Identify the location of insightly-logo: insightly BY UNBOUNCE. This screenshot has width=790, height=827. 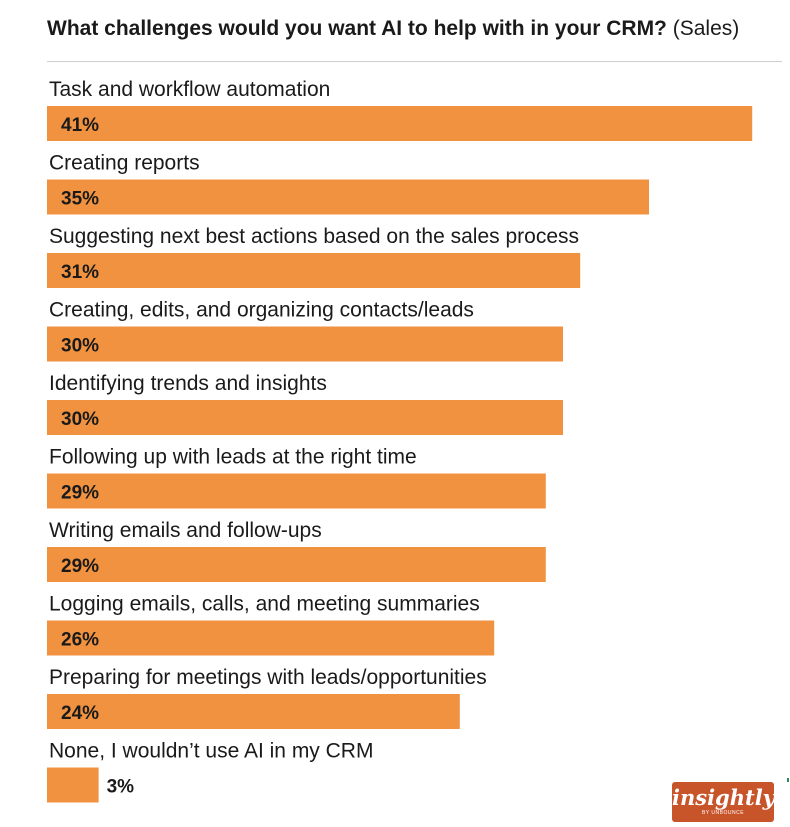
(723, 802).